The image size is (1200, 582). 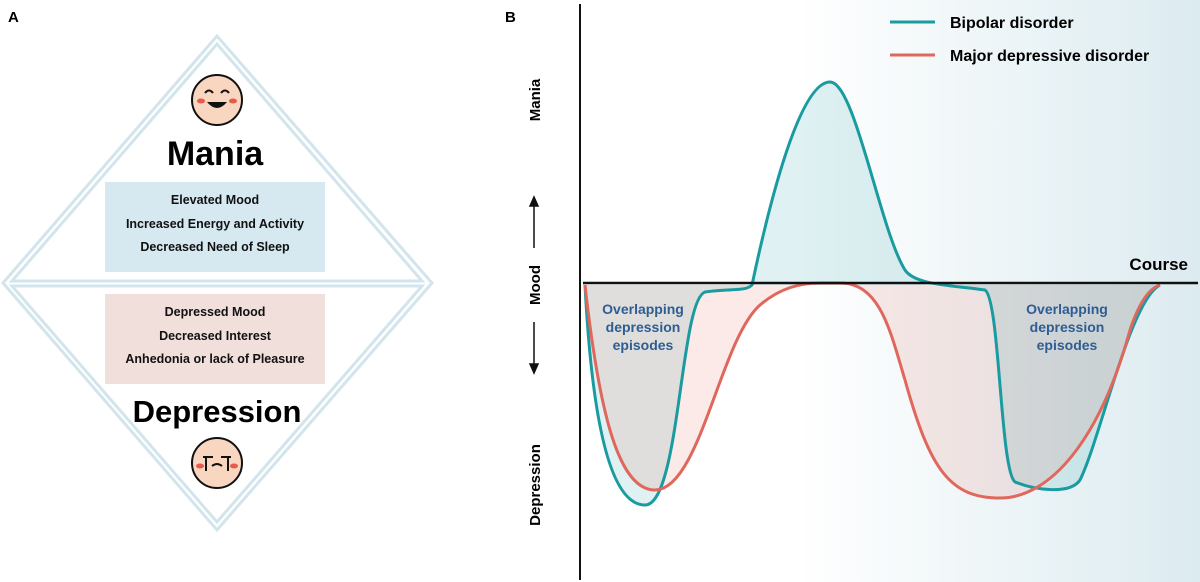 I want to click on depression-box, so click(x=215, y=339).